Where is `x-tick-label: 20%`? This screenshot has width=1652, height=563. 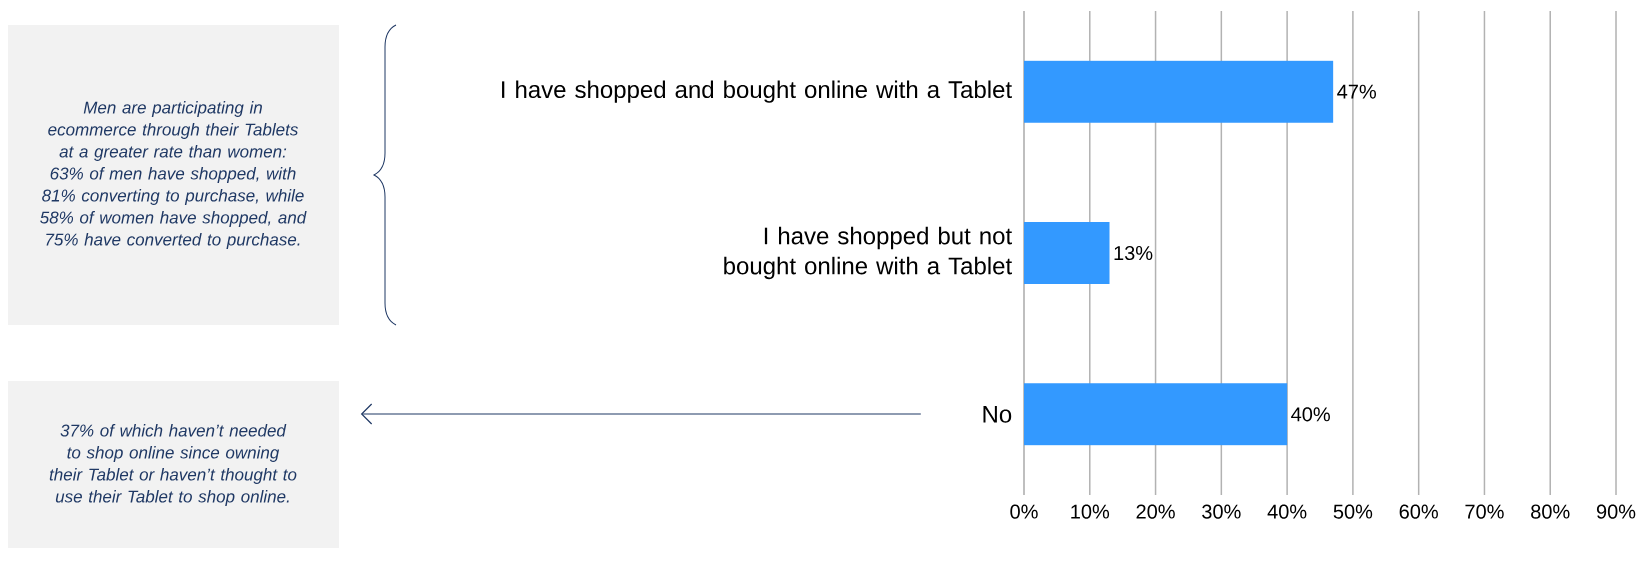
x-tick-label: 20% is located at coordinates (1155, 511).